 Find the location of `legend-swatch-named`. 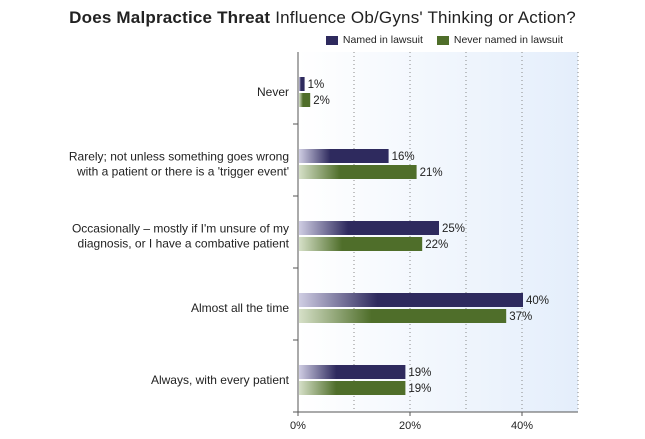

legend-swatch-named is located at coordinates (331, 40).